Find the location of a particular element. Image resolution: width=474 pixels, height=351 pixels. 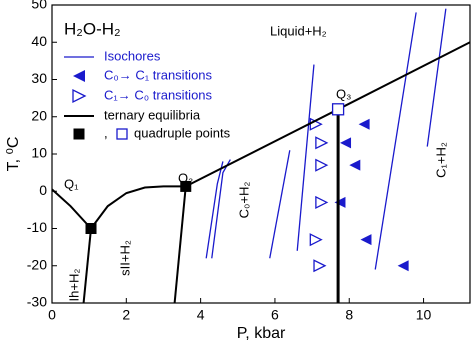

y-tick-label: -10 is located at coordinates (37, 227).